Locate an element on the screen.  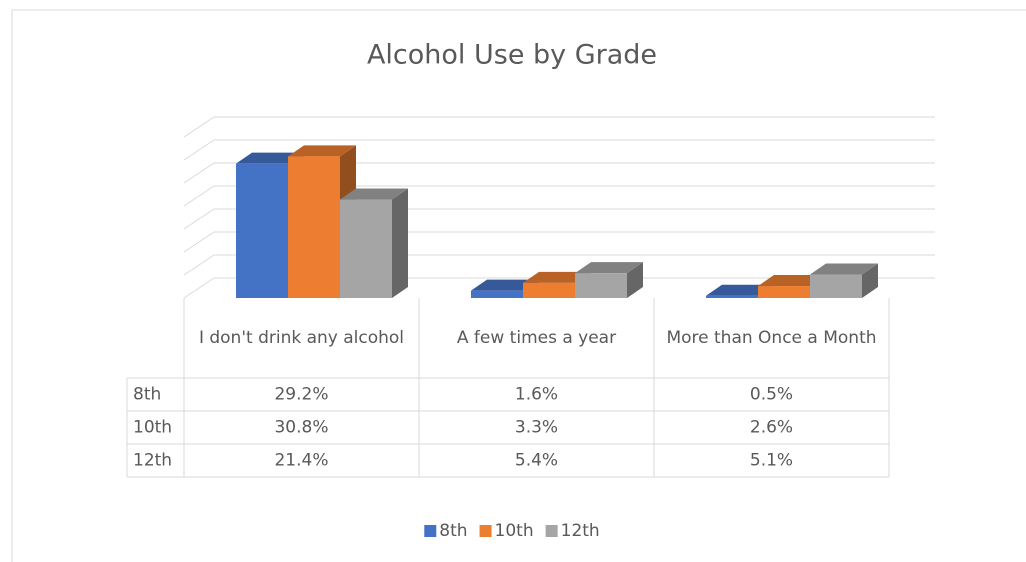
legend-label: 10th is located at coordinates (514, 531).